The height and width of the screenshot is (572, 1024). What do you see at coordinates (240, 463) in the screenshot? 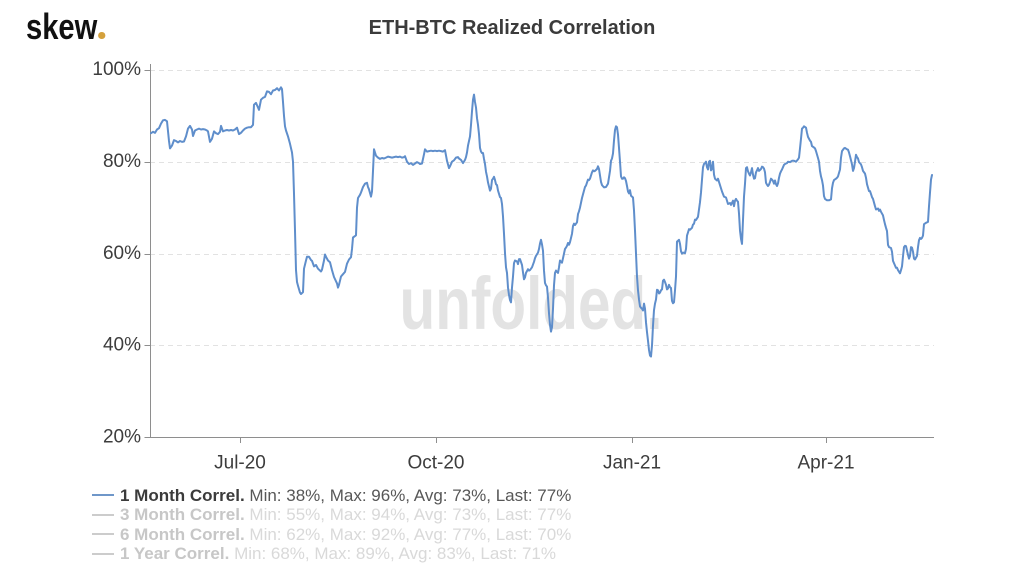
I see `svg-text: Jul-20` at bounding box center [240, 463].